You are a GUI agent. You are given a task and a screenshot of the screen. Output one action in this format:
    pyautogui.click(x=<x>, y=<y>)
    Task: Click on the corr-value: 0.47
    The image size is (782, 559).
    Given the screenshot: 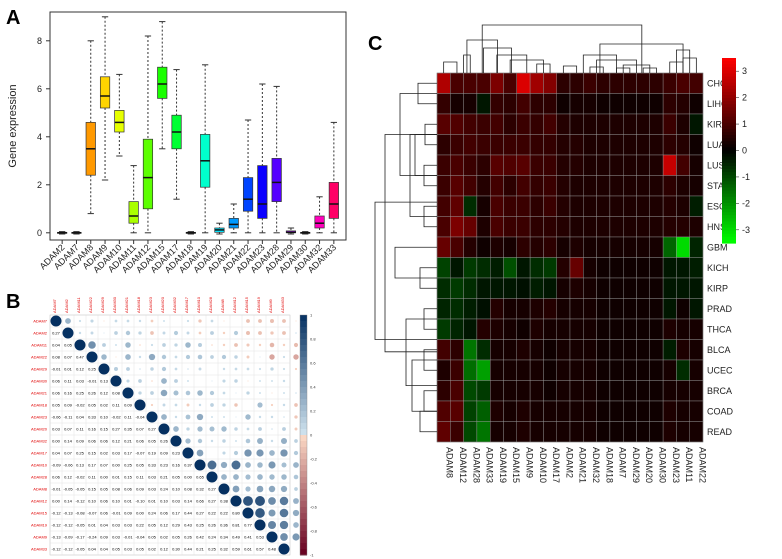 What is the action you would take?
    pyautogui.click(x=80, y=357)
    